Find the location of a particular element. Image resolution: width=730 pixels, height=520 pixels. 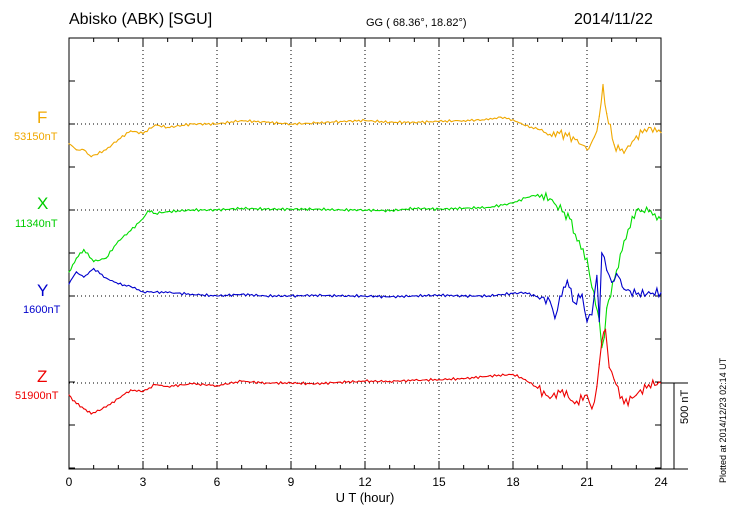

baseline-label-x: 11340nT is located at coordinates (36, 224).